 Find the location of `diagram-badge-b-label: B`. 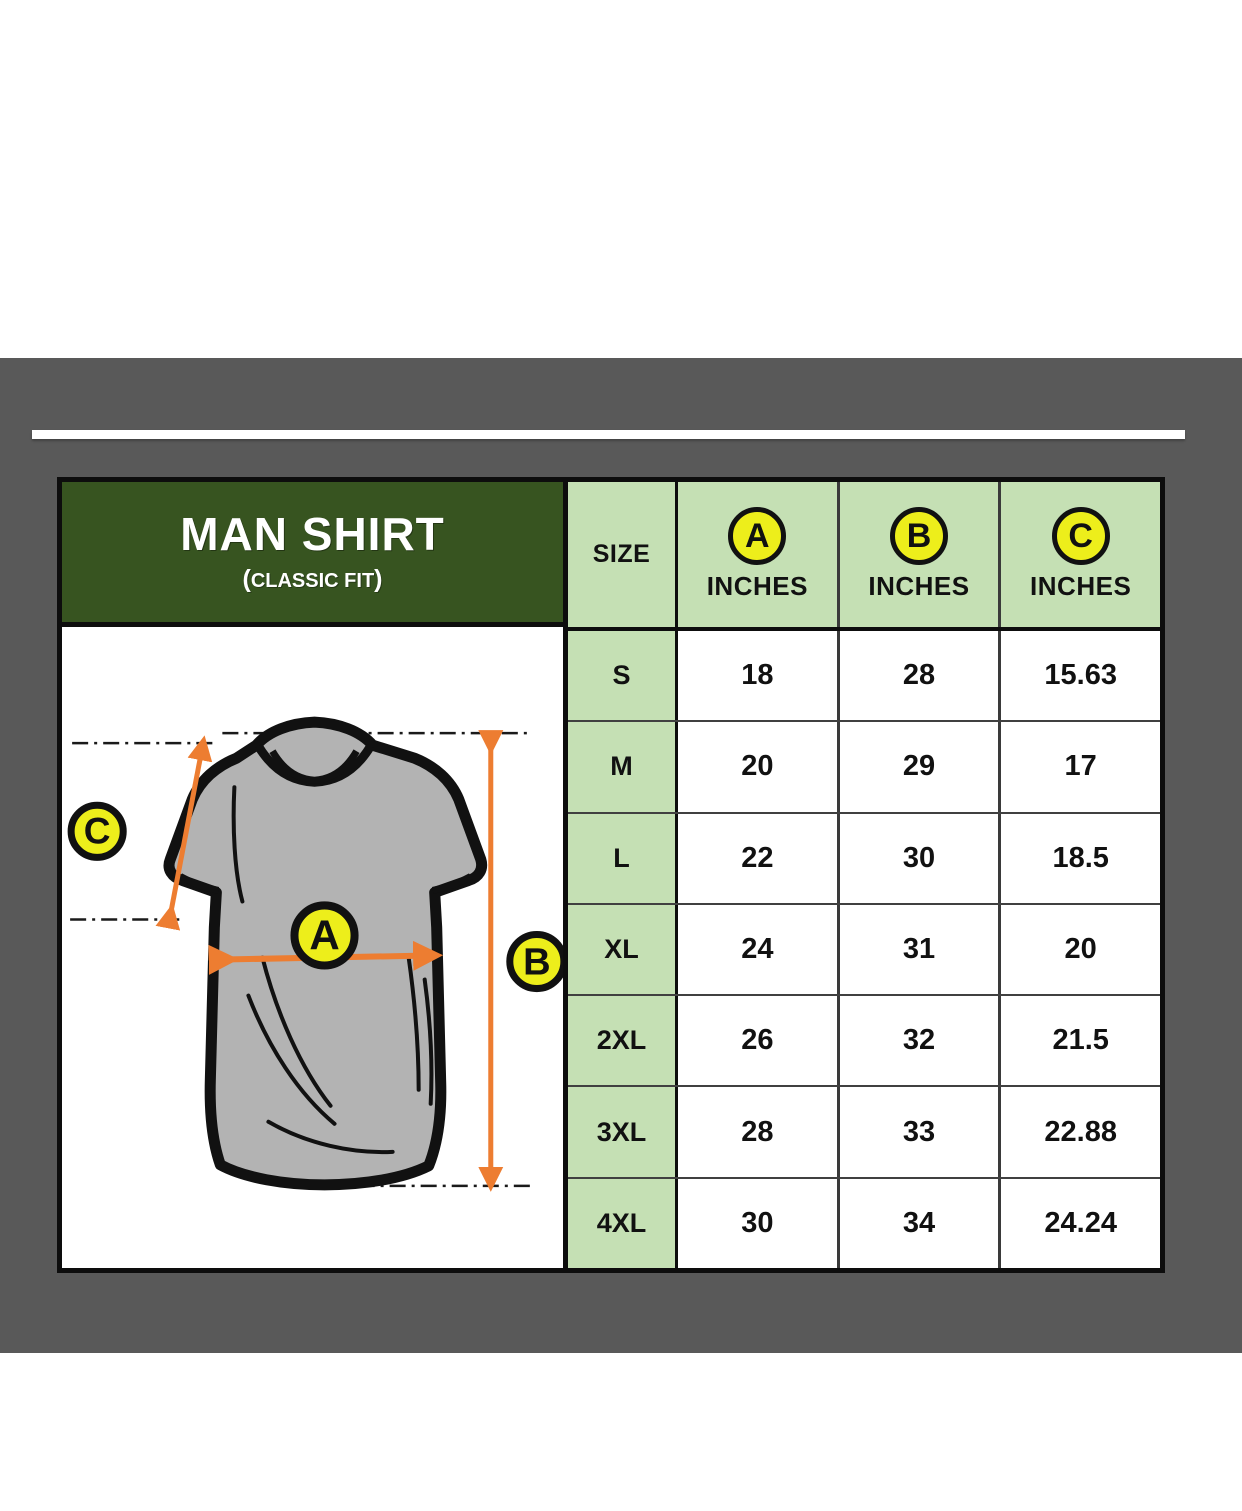

diagram-badge-b-label: B is located at coordinates (536, 963).